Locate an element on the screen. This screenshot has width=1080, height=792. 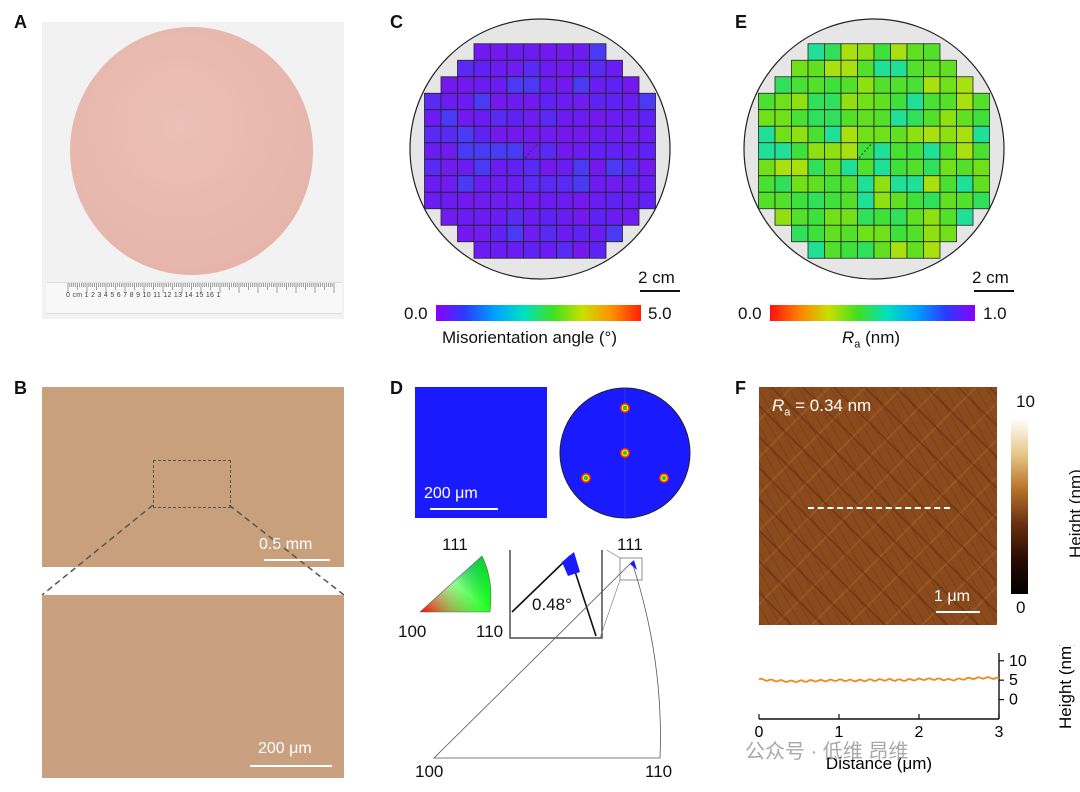
ipf-big-111: 111 is located at coordinates (630, 544).